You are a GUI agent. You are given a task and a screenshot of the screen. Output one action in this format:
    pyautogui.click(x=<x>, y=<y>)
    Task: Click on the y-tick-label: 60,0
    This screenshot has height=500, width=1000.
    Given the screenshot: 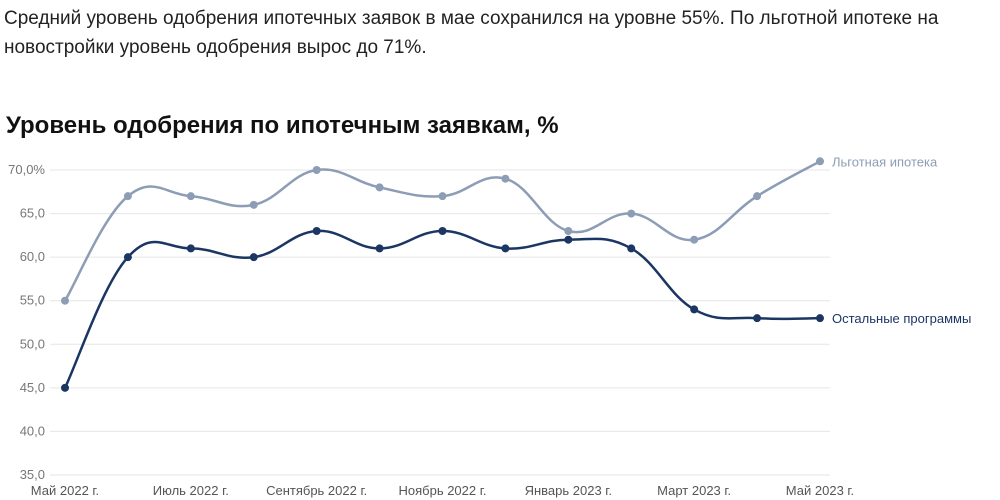 What is the action you would take?
    pyautogui.click(x=32, y=256)
    